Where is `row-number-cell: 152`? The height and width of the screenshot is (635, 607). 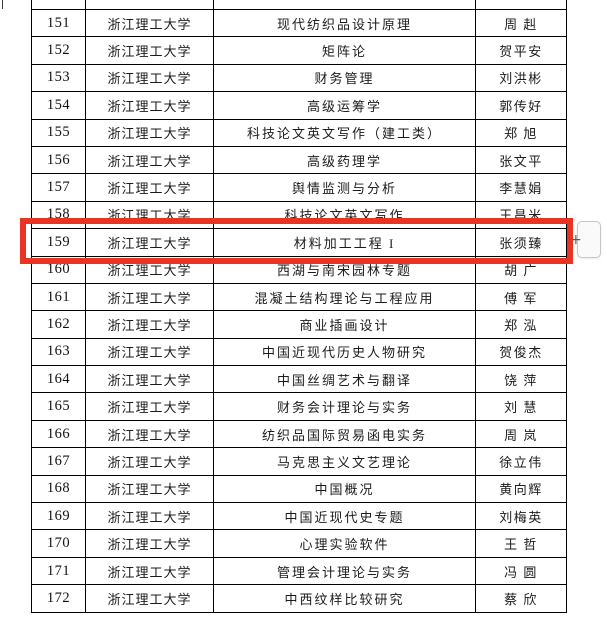 row-number-cell: 152 is located at coordinates (58, 50).